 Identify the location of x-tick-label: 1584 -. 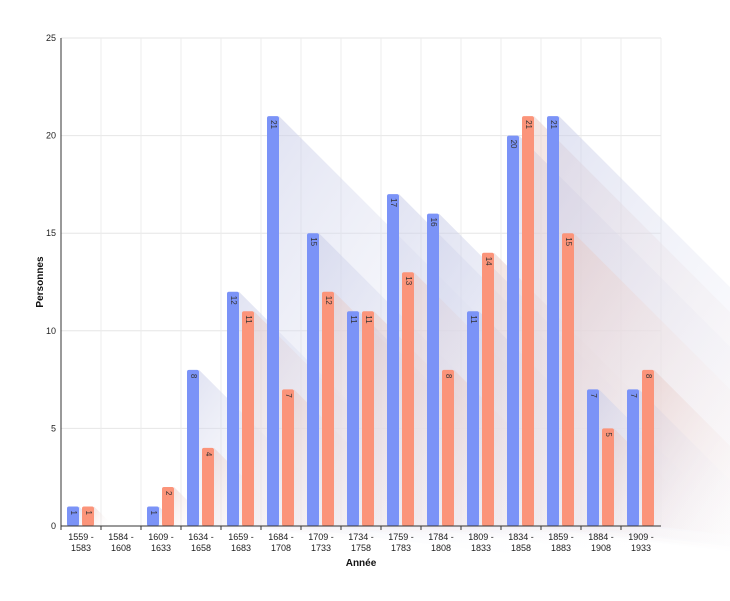
(121, 537).